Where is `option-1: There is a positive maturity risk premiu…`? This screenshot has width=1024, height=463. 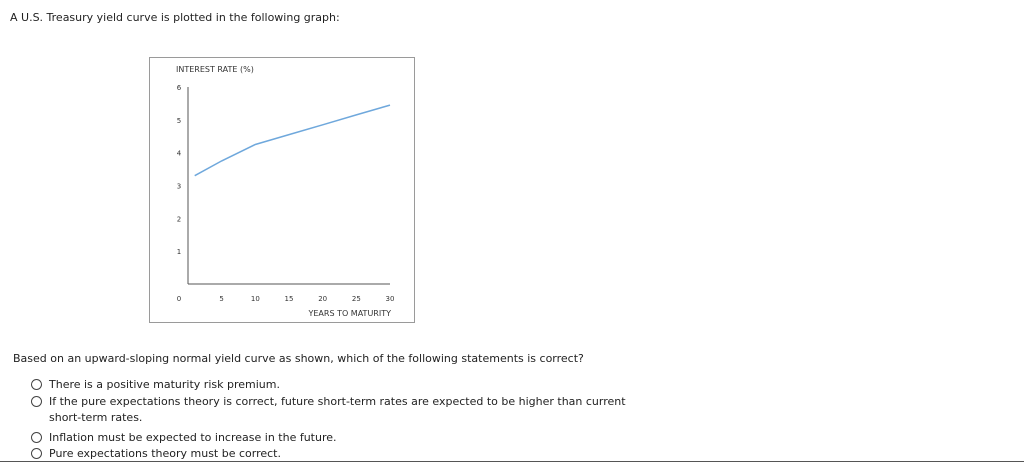 option-1: There is a positive maturity risk premiu… is located at coordinates (331, 385).